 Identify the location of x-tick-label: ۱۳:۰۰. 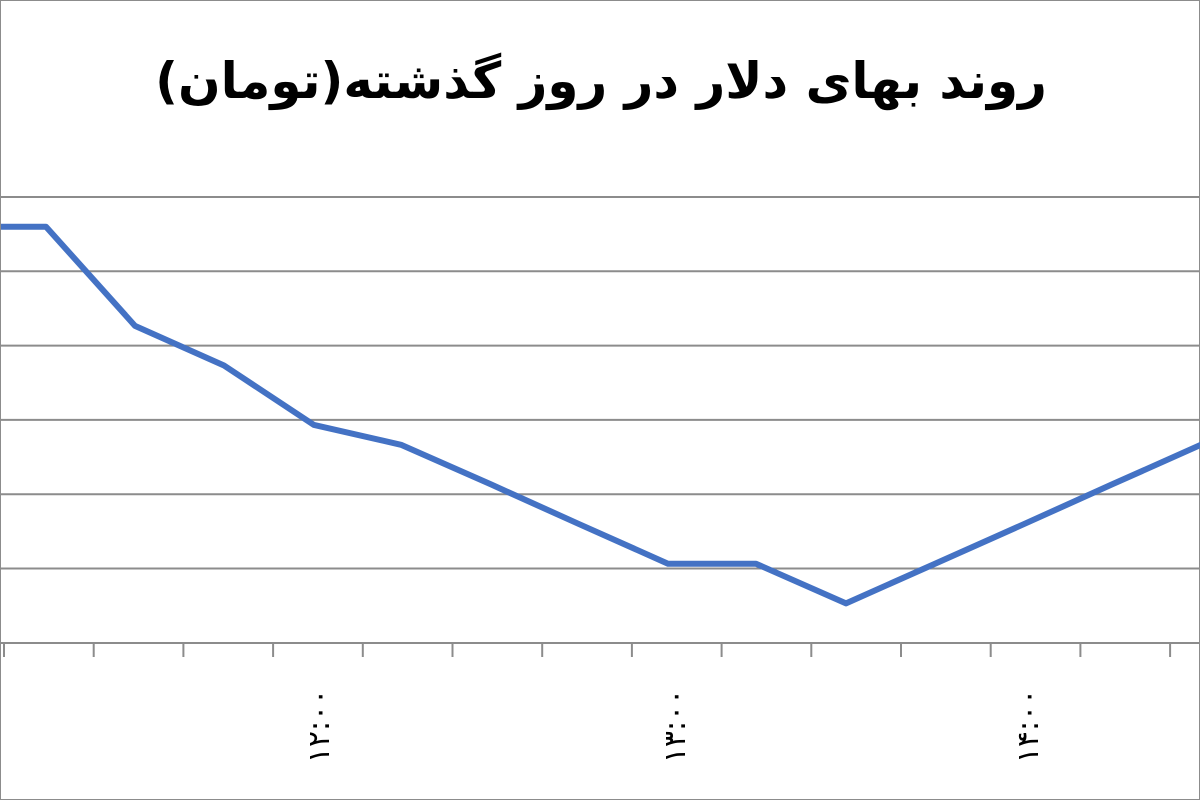
(675, 726).